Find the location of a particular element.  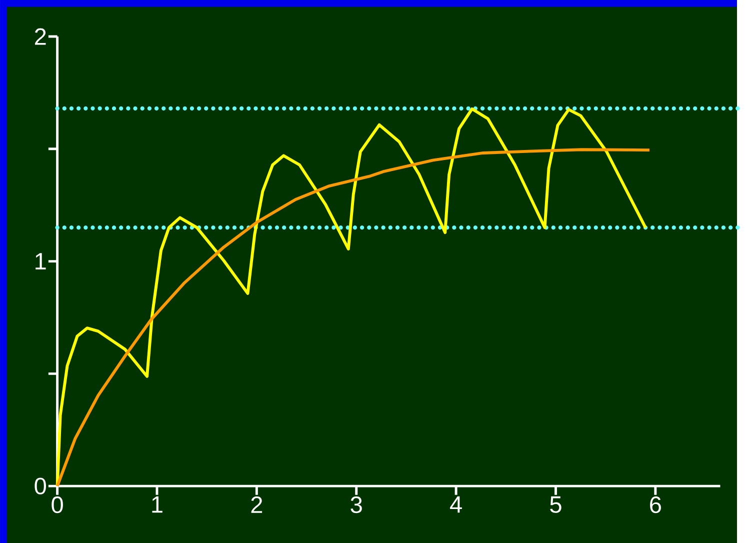

x-tick-label: 1 is located at coordinates (157, 504).